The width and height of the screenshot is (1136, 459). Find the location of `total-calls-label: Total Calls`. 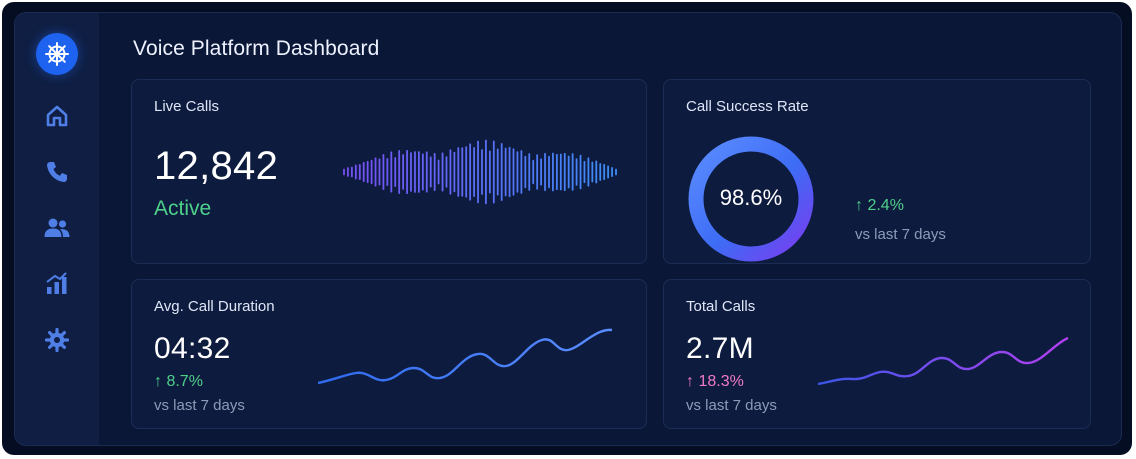

total-calls-label: Total Calls is located at coordinates (721, 306).